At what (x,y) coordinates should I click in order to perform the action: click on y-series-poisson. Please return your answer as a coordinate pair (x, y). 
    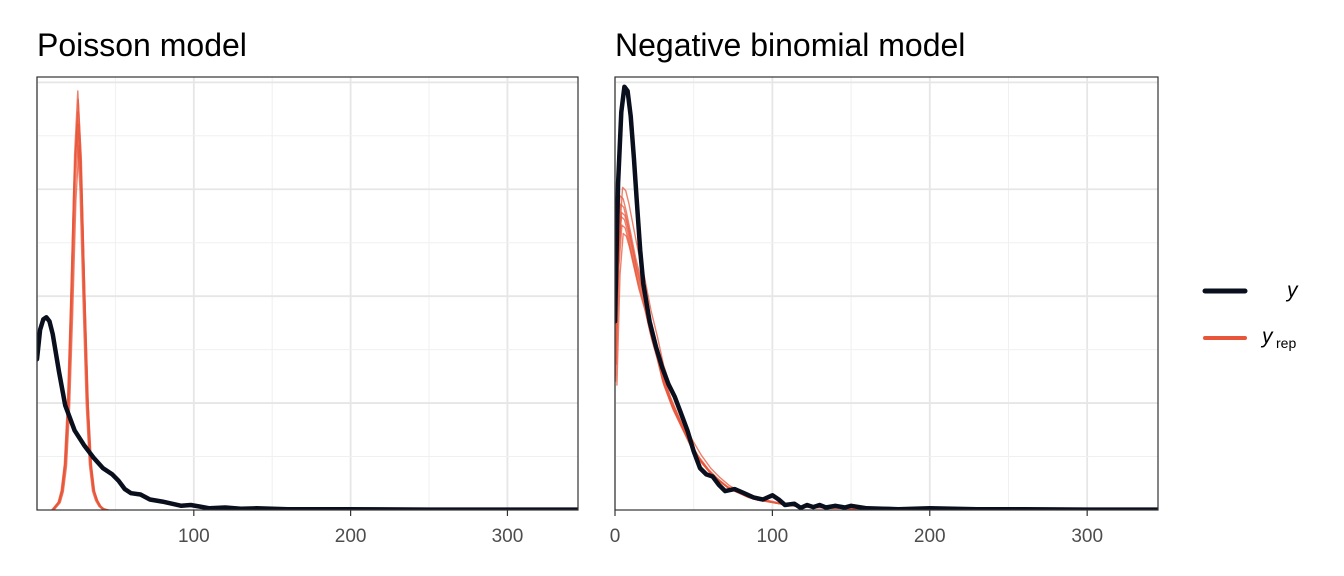
    Looking at the image, I should click on (307, 412).